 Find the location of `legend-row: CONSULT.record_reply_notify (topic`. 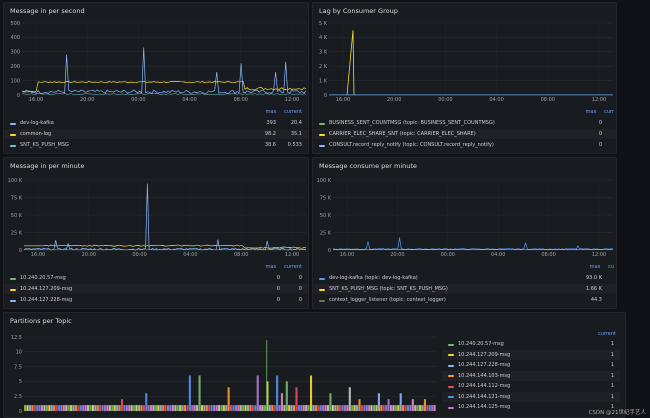

legend-row: CONSULT.record_reply_notify (topic is located at coordinates (464, 145).